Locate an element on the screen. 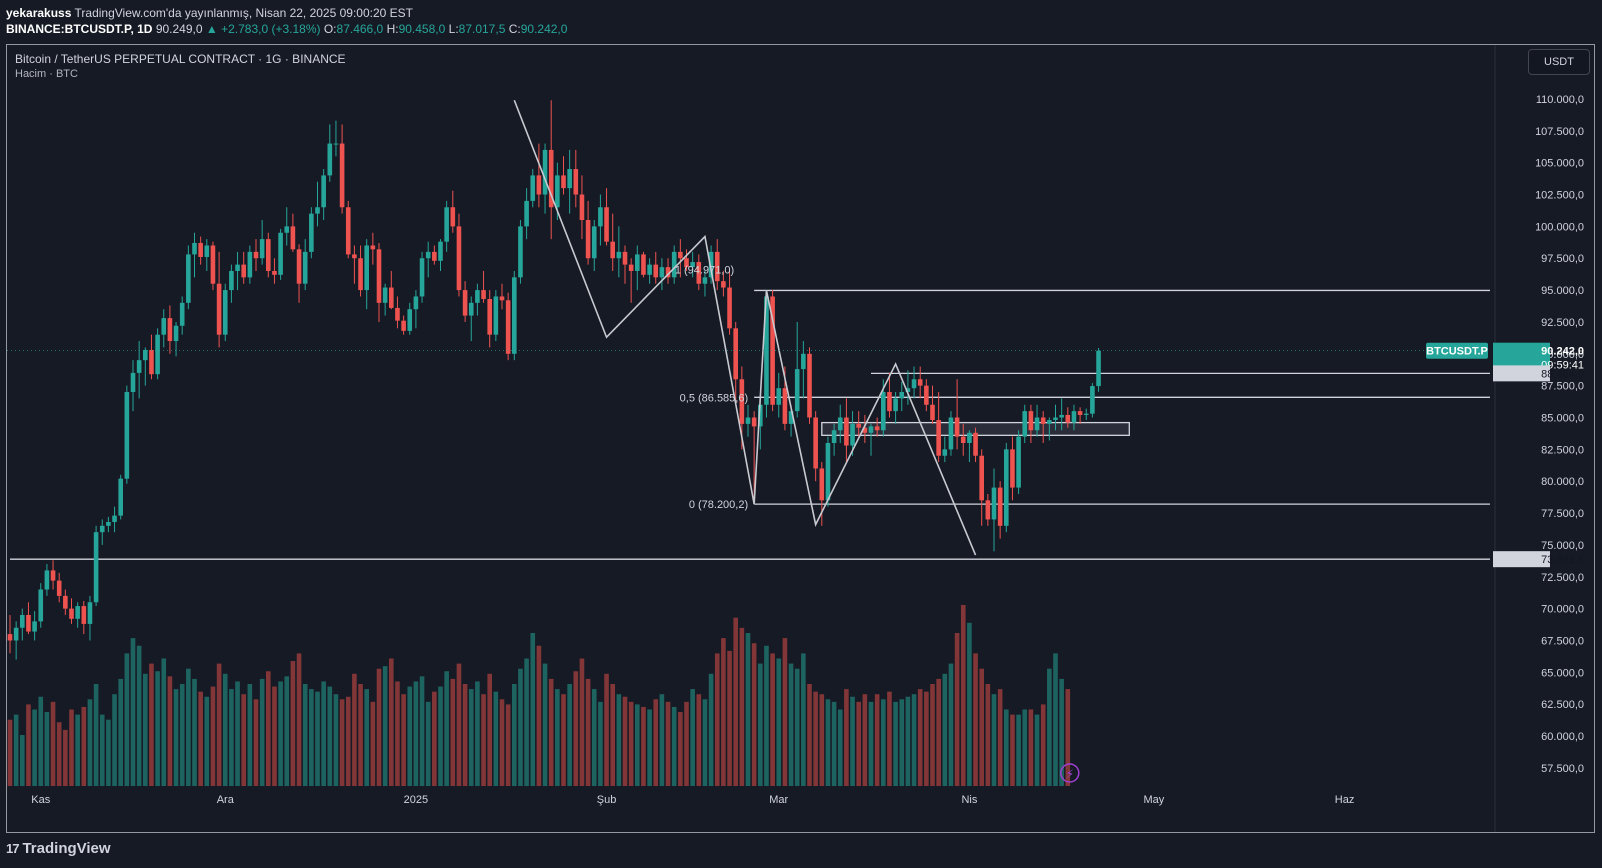 Image resolution: width=1602 pixels, height=868 pixels. legend-volume: Hacim · BTC is located at coordinates (46, 74).